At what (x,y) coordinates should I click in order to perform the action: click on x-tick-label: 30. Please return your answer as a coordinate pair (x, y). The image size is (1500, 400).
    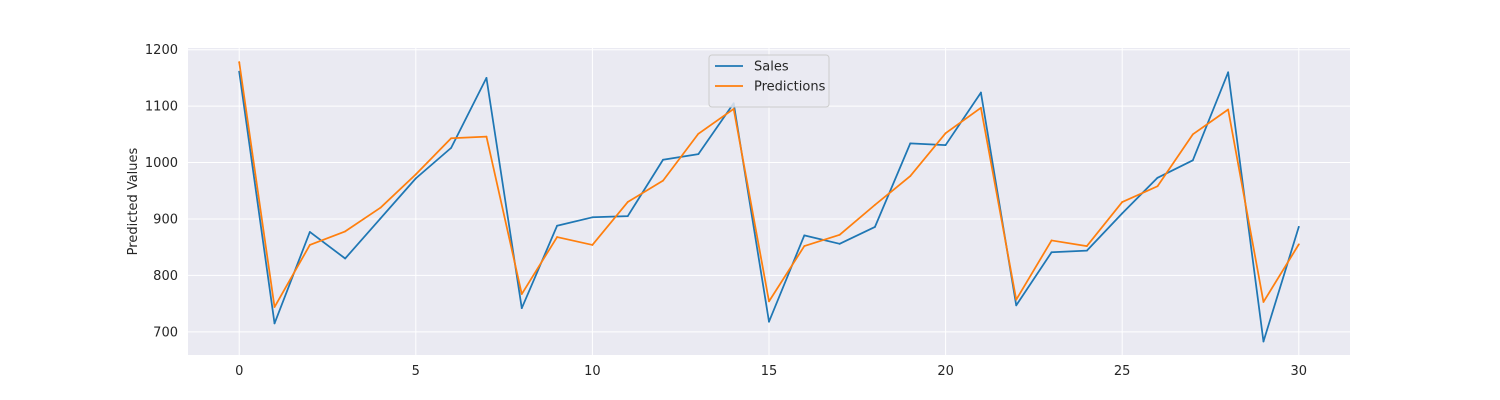
    Looking at the image, I should click on (1299, 371).